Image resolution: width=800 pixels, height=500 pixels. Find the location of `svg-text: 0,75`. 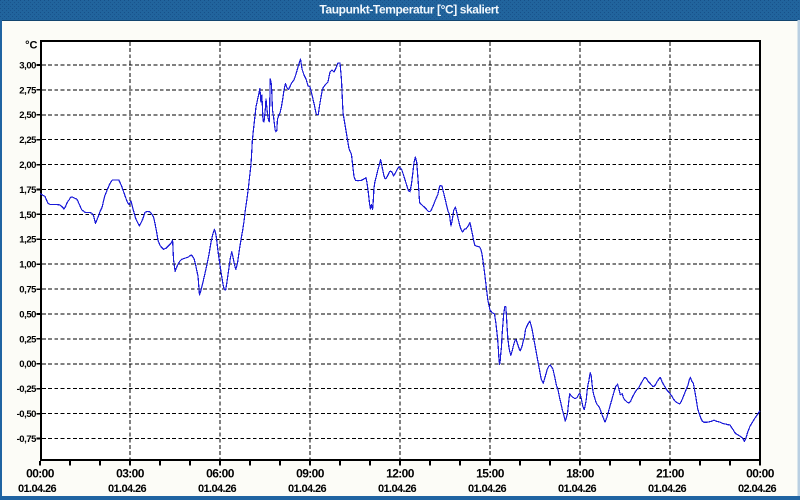

svg-text: 0,75 is located at coordinates (28, 290).